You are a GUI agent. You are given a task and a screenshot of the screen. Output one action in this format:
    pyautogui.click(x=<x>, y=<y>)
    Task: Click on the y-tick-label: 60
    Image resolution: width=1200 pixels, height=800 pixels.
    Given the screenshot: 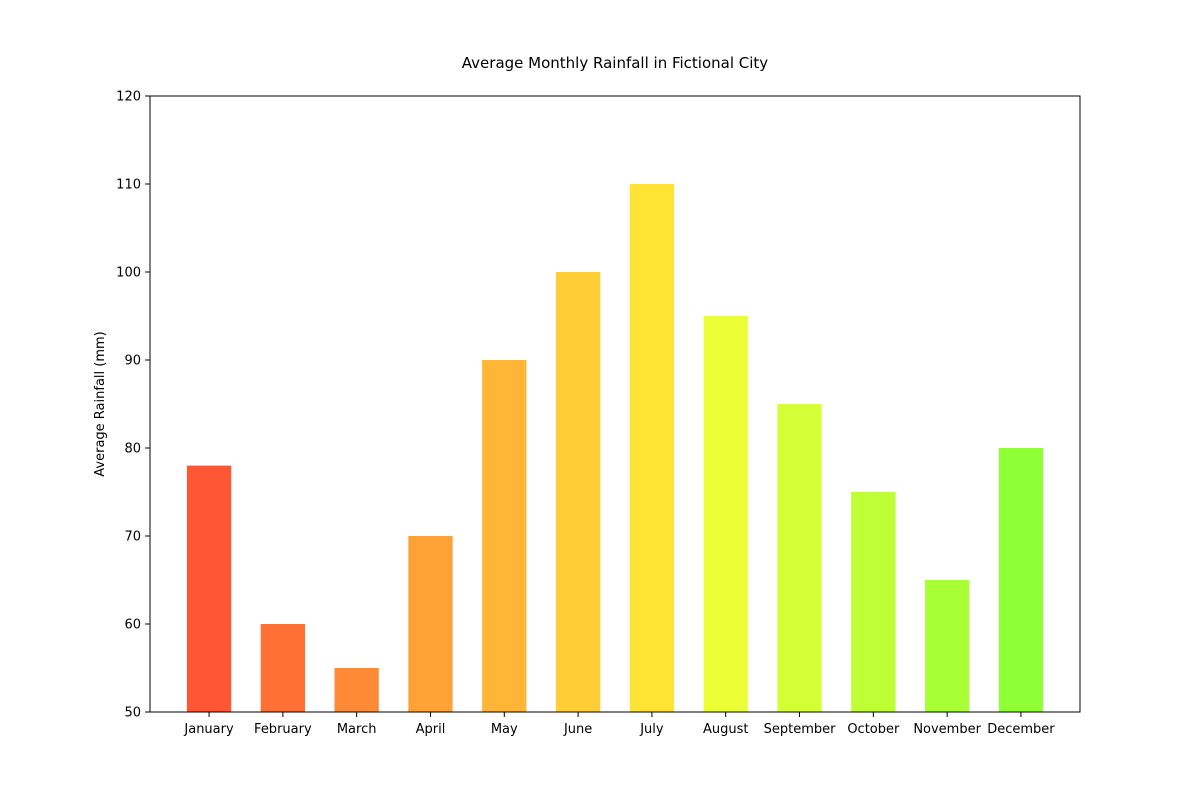 What is the action you would take?
    pyautogui.click(x=132, y=625)
    